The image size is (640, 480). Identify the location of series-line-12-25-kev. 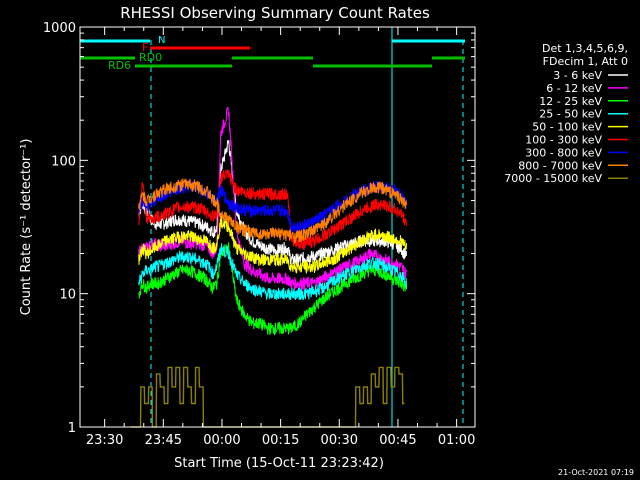
(272, 289).